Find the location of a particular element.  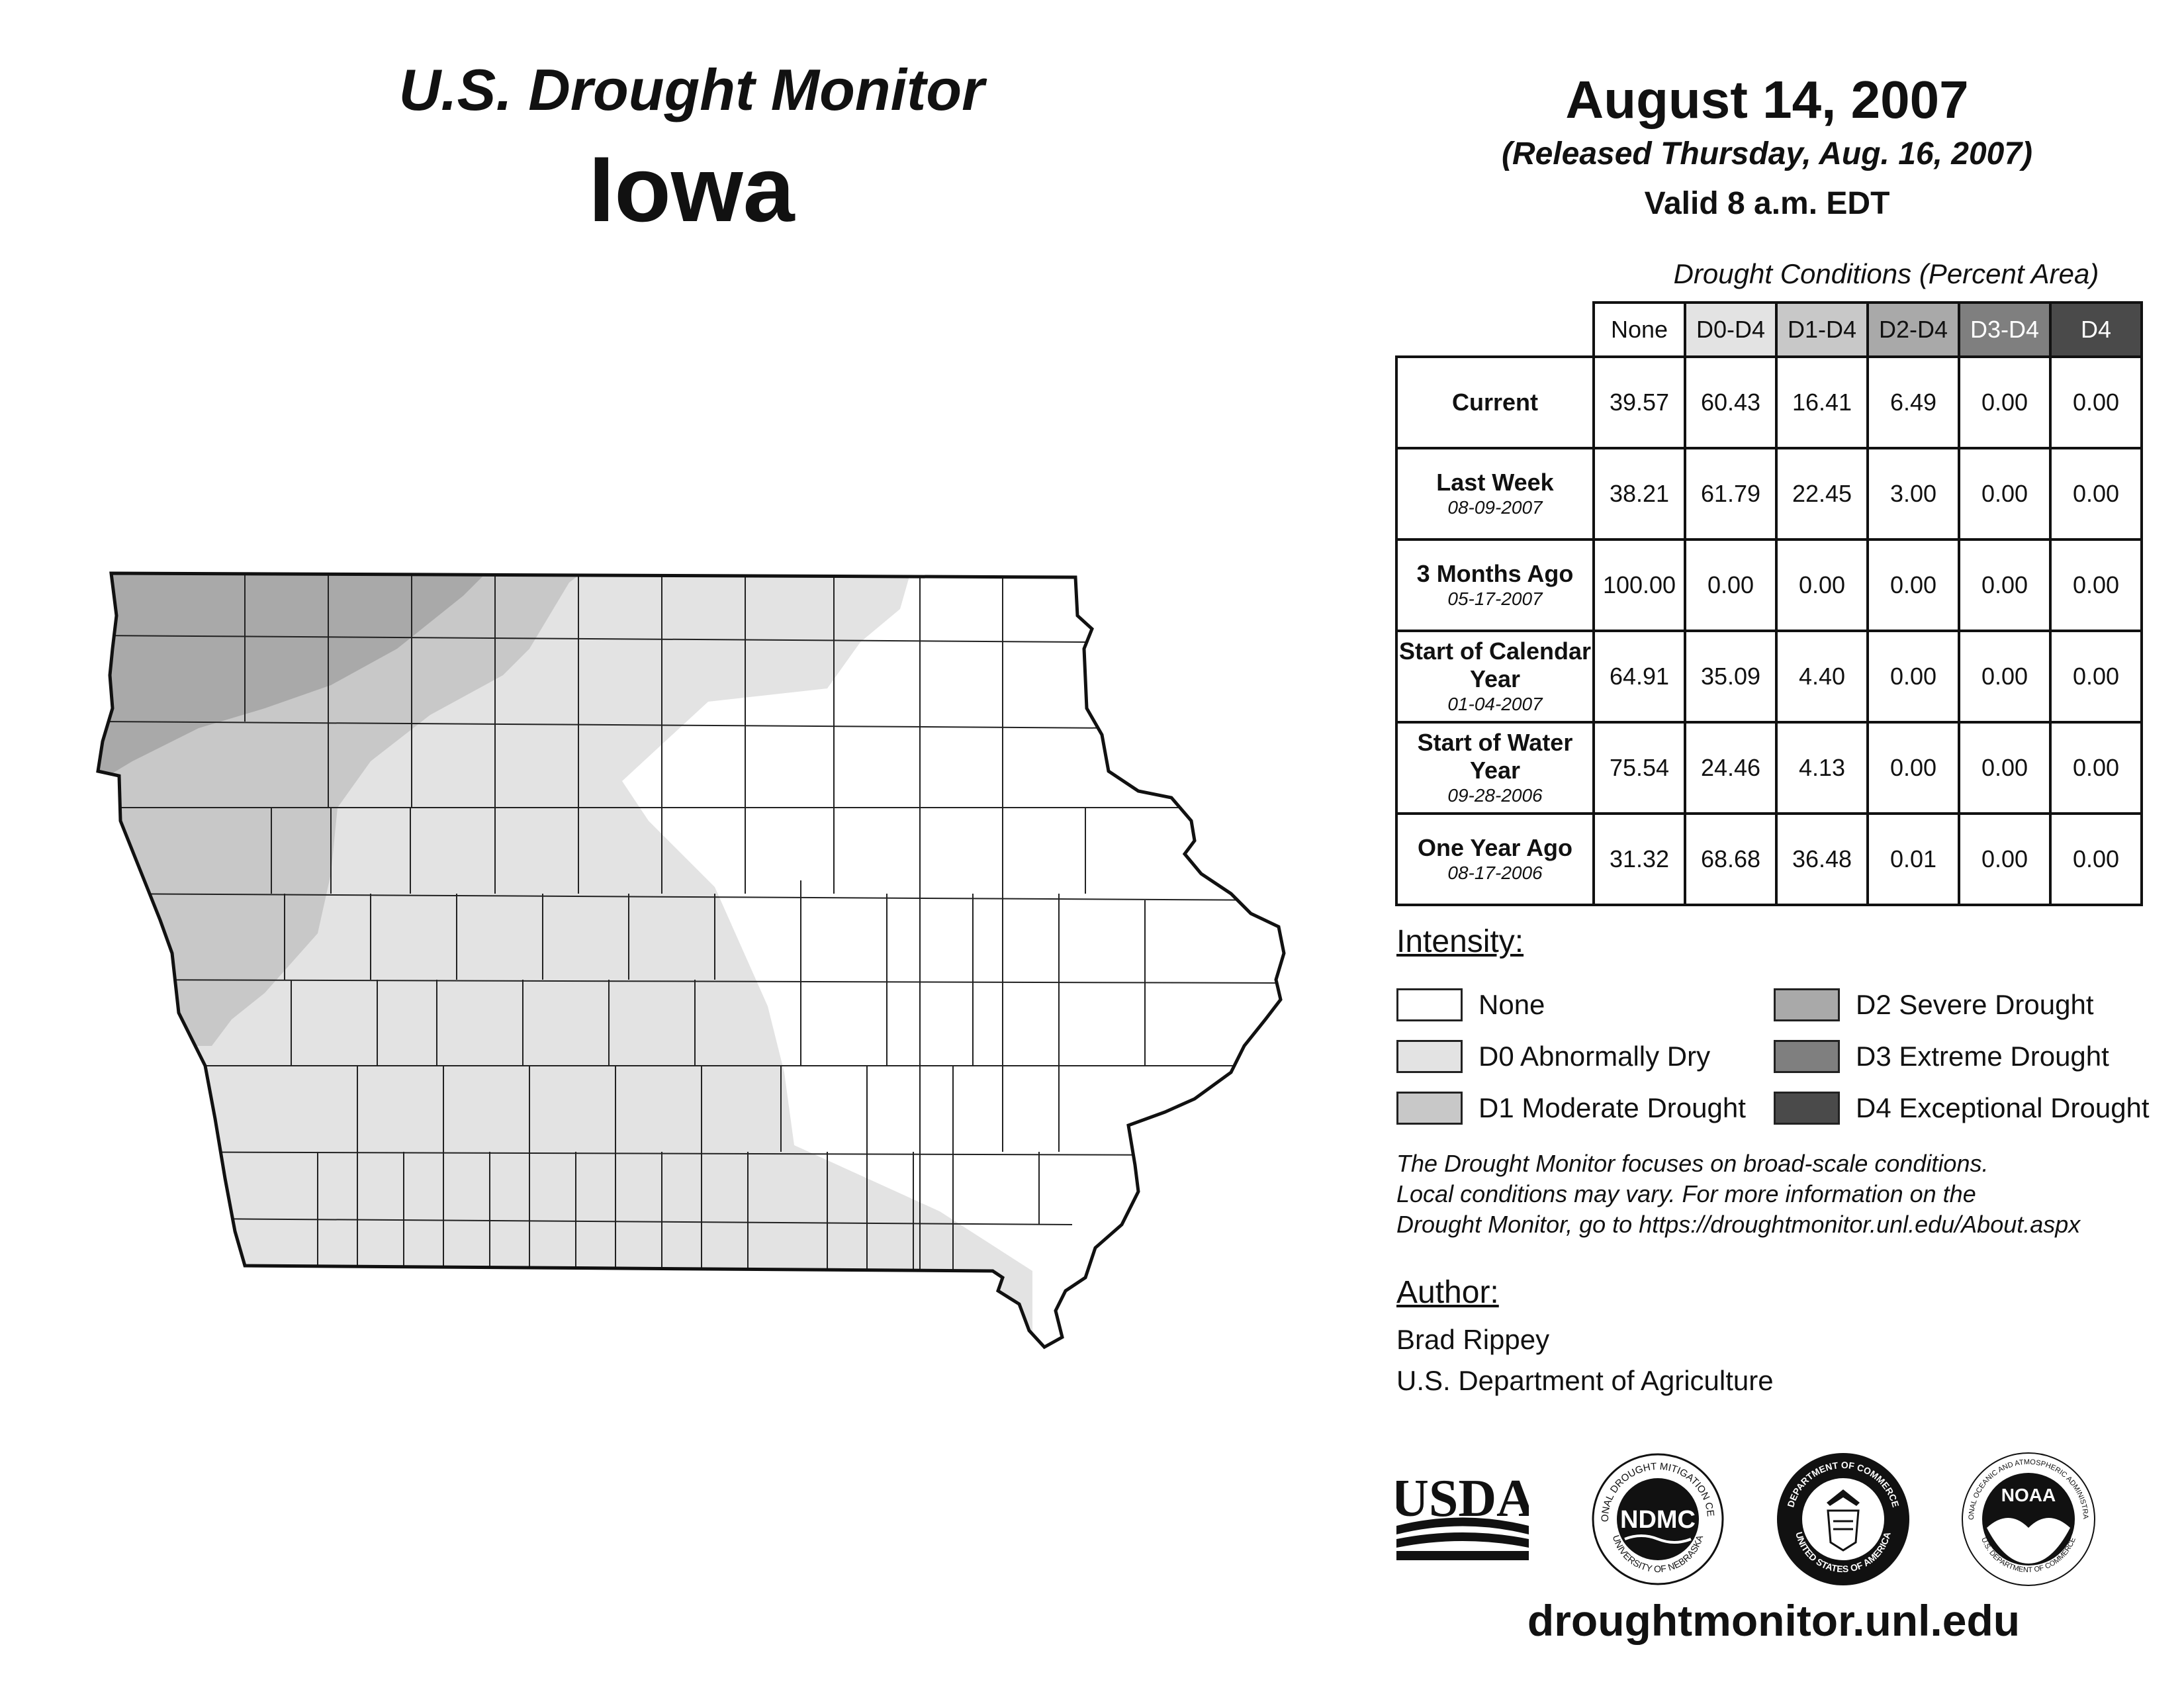

table-cell: 35.09 is located at coordinates (1731, 677).